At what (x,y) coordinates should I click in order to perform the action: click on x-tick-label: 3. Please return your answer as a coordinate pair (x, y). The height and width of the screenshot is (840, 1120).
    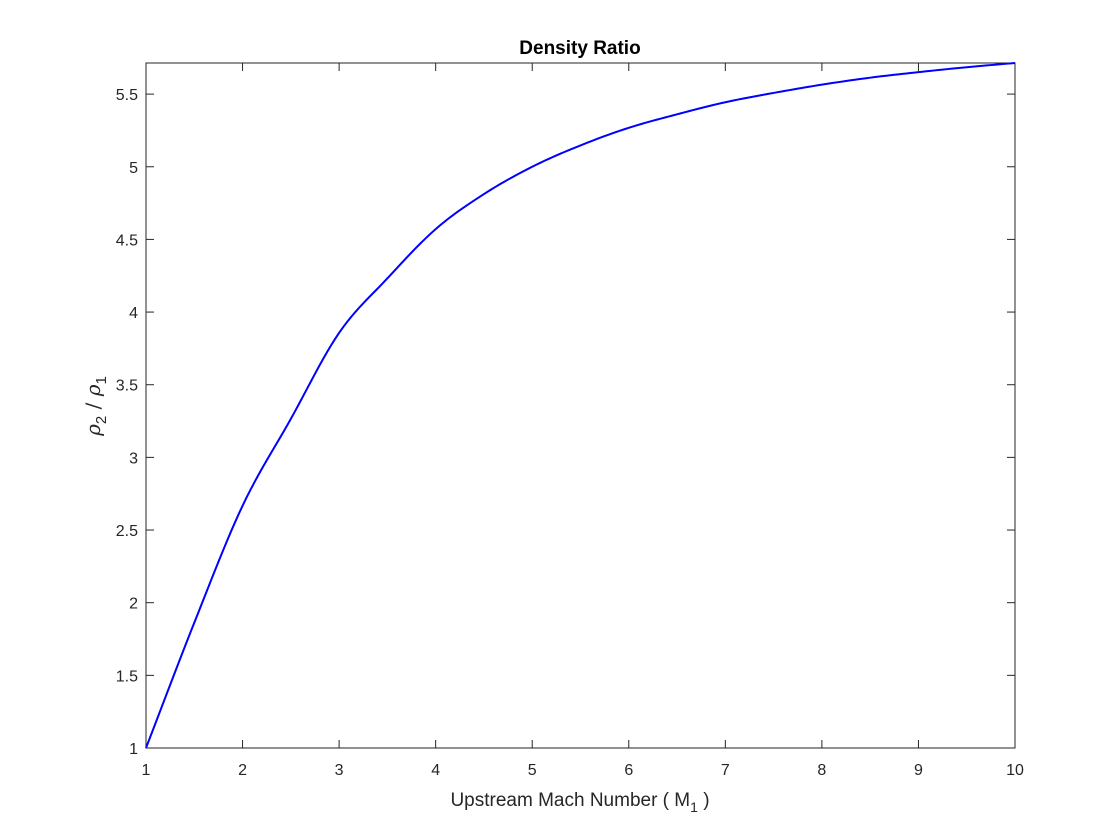
    Looking at the image, I should click on (339, 770).